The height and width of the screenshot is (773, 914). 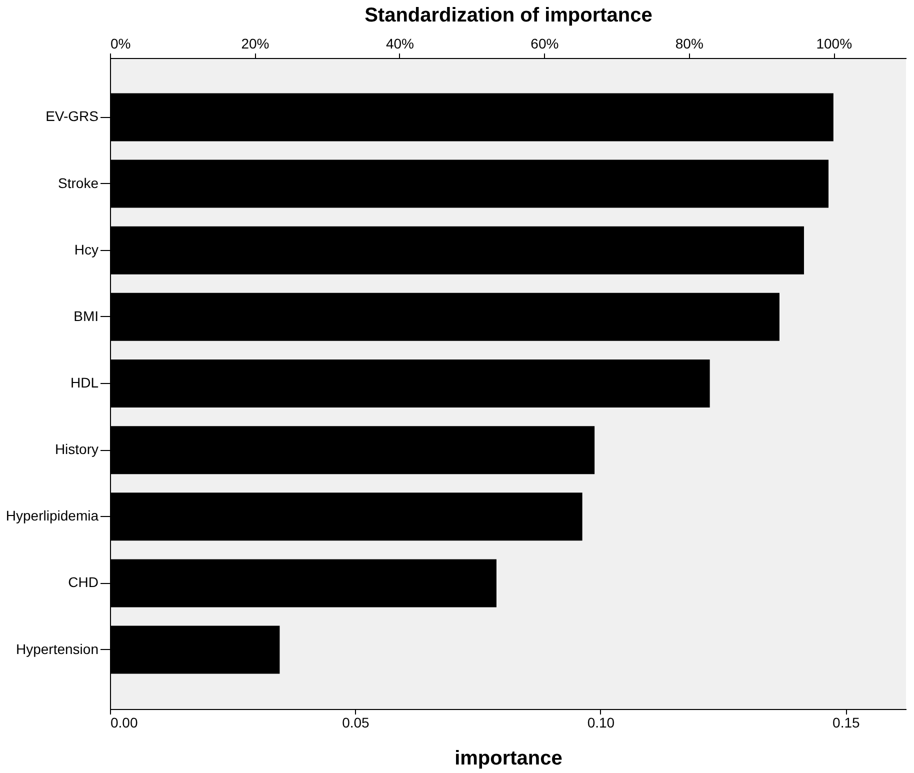 What do you see at coordinates (508, 15) in the screenshot?
I see `x2-axis-title: Standardization of importance` at bounding box center [508, 15].